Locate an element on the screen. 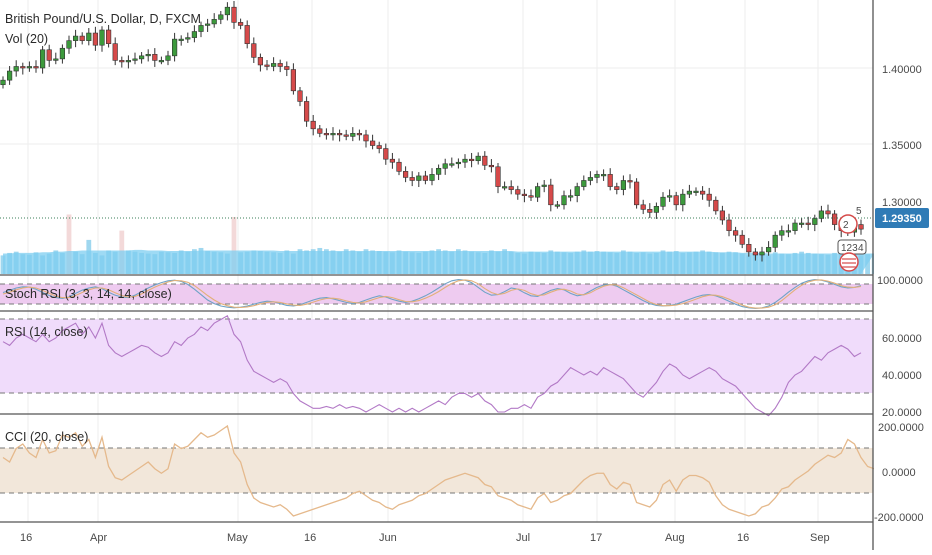  price-tick-1: 1.40000 is located at coordinates (902, 70).